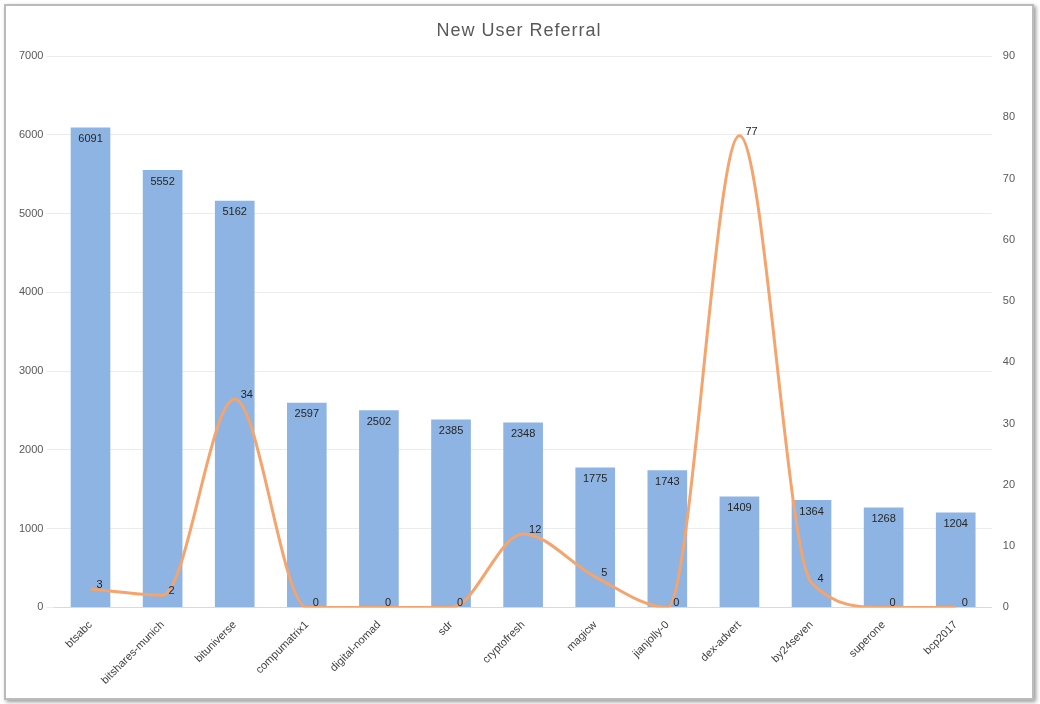  I want to click on data-label: 34, so click(246, 394).